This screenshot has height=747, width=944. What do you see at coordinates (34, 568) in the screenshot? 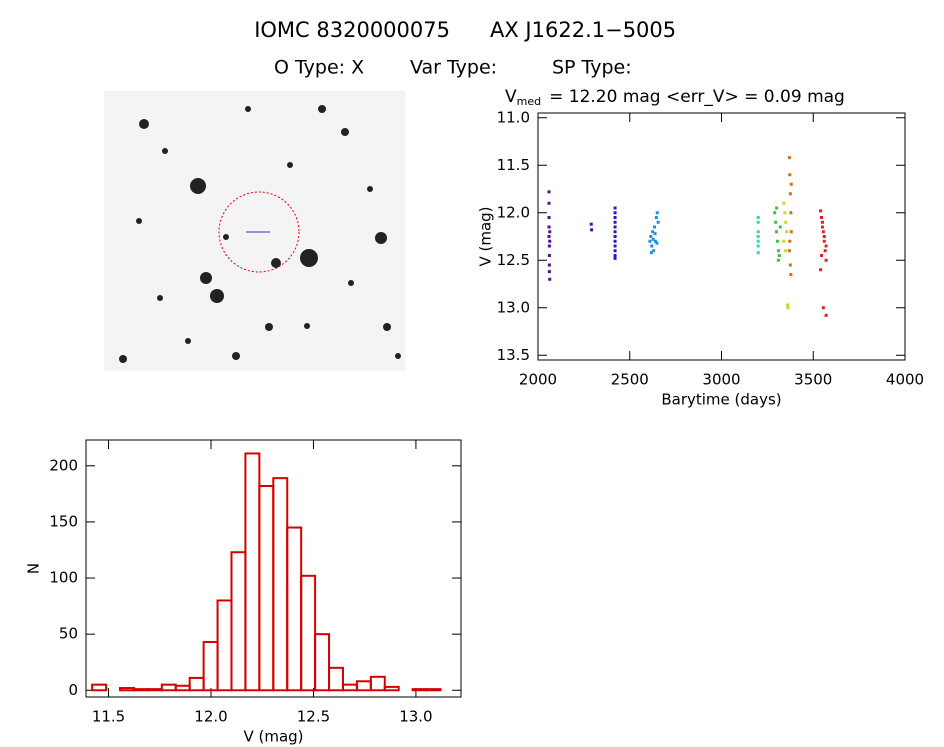
I see `y-axis-label: N` at bounding box center [34, 568].